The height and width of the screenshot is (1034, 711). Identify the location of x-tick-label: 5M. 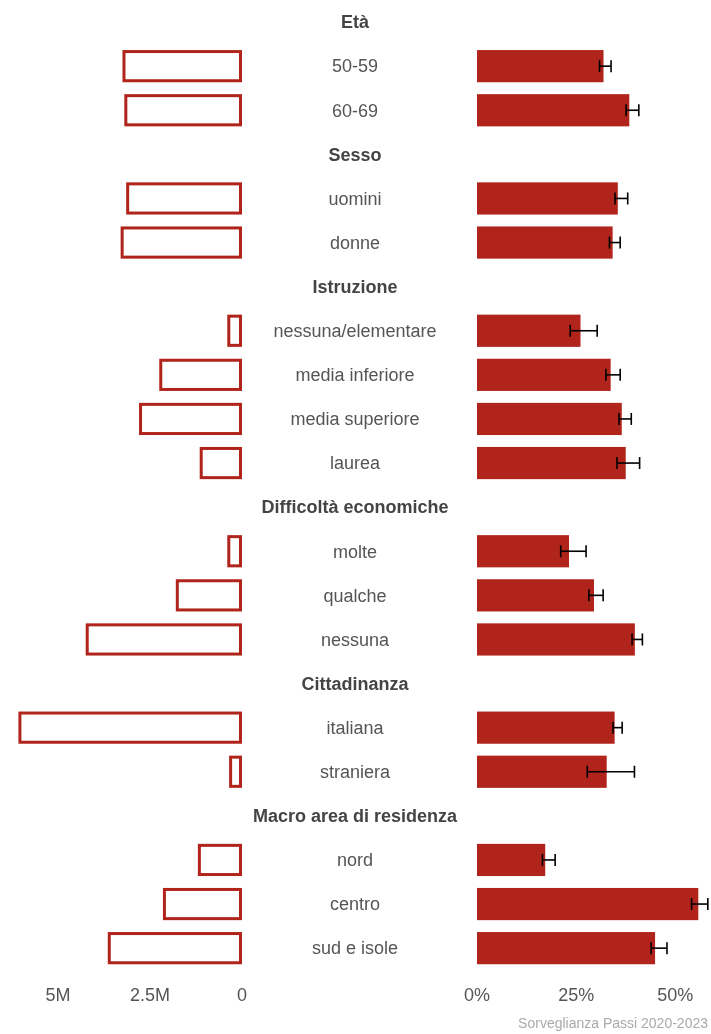
(58, 995).